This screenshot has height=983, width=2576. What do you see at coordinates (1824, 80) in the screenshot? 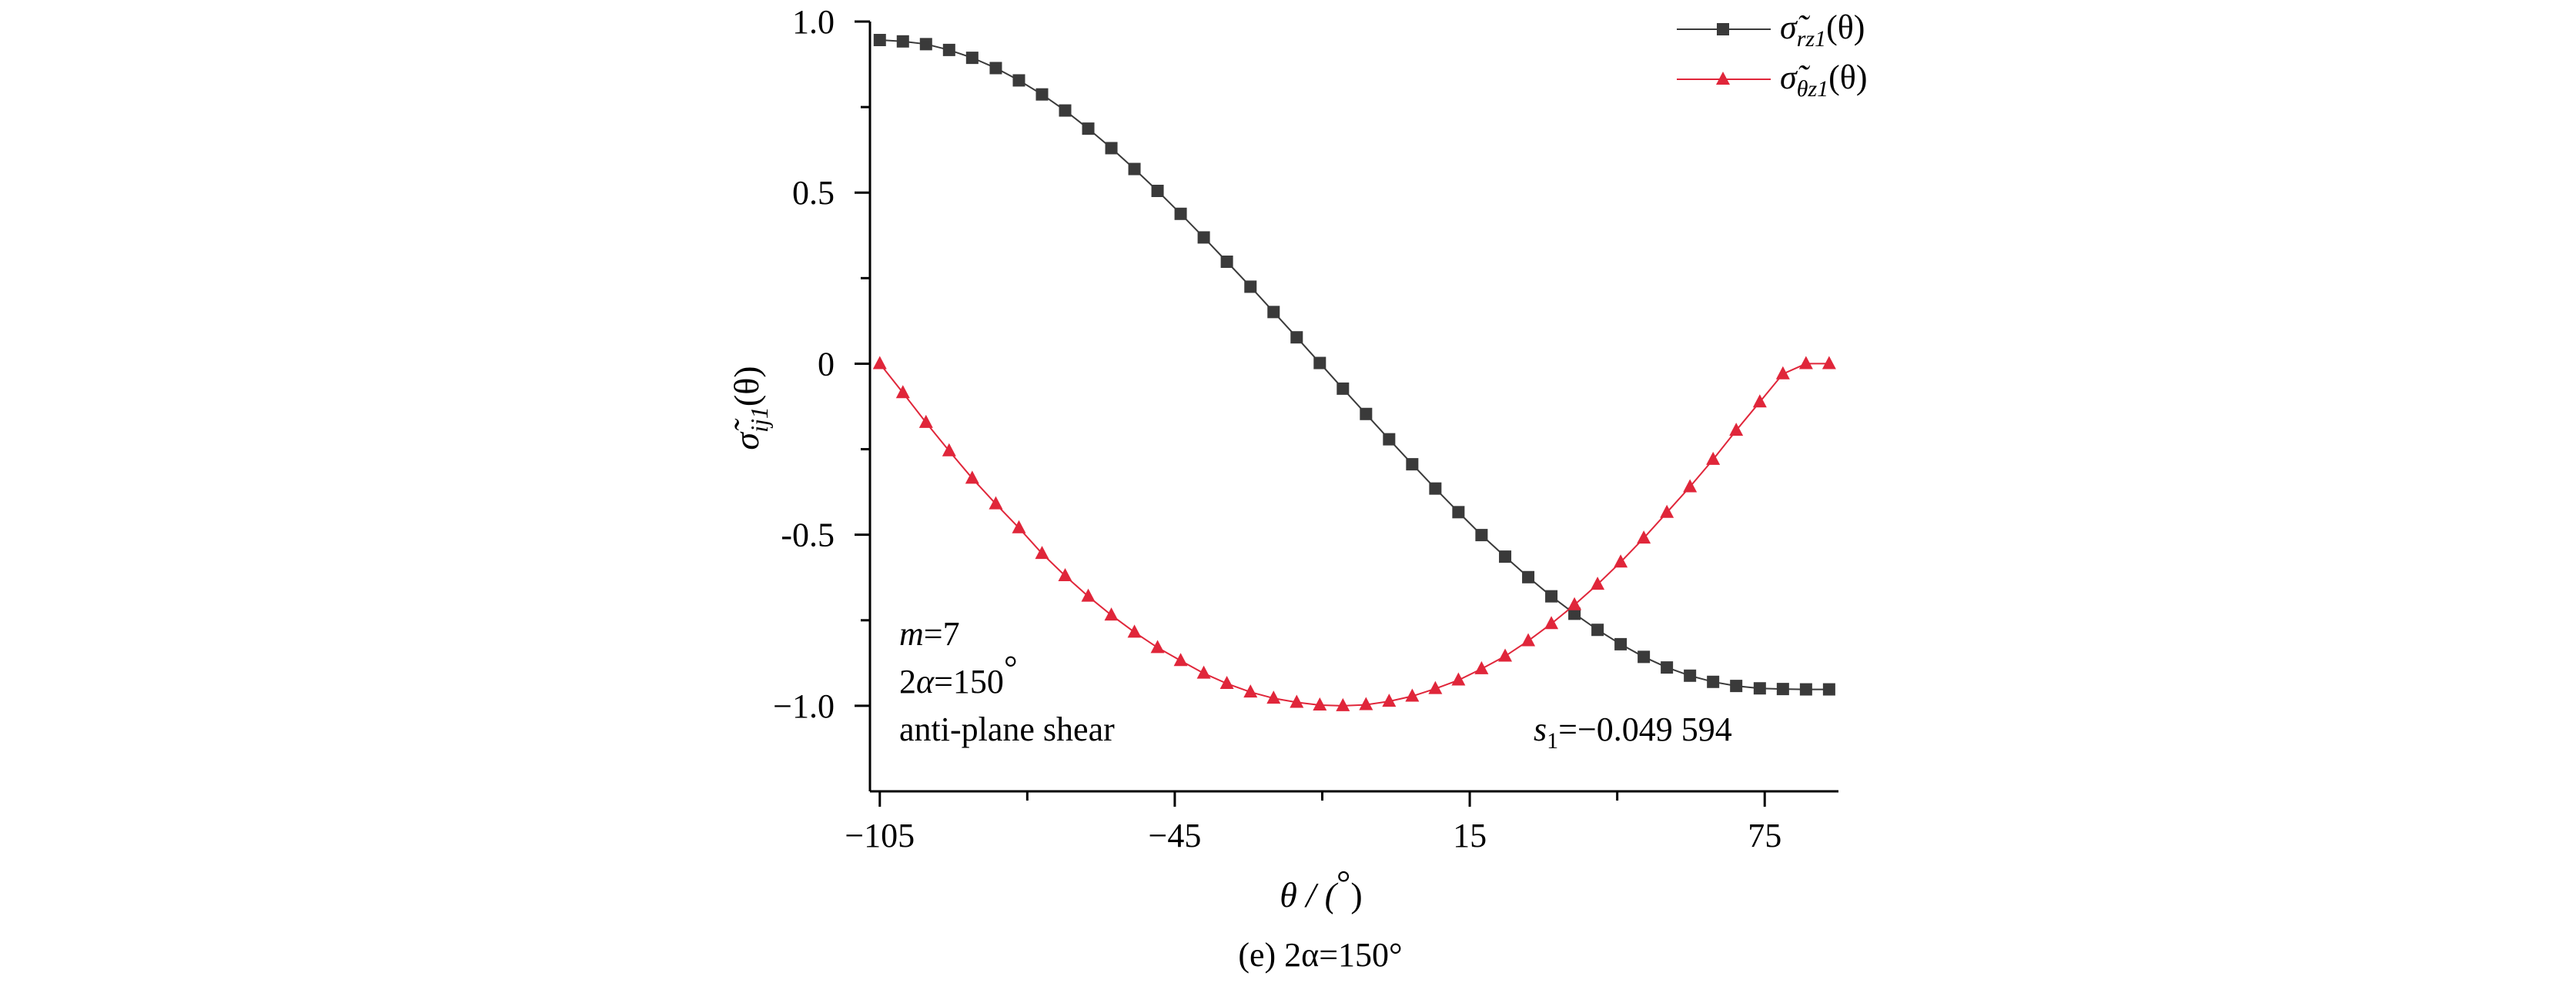
I see `legend-label-thetaz1: σ̃θz1(θ)` at bounding box center [1824, 80].